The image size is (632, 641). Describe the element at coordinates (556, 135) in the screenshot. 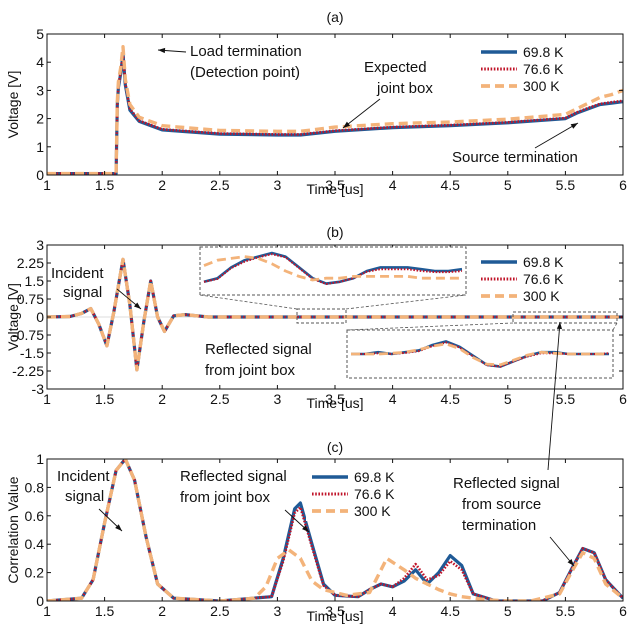

I see `panel-1-arrow-source` at that location.